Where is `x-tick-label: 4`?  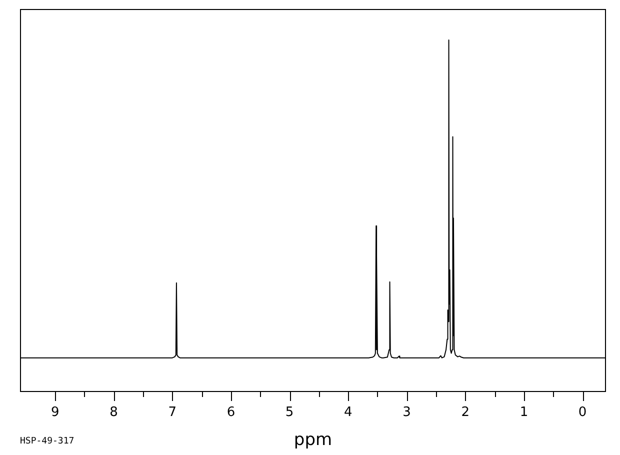
x-tick-label: 4 is located at coordinates (348, 412).